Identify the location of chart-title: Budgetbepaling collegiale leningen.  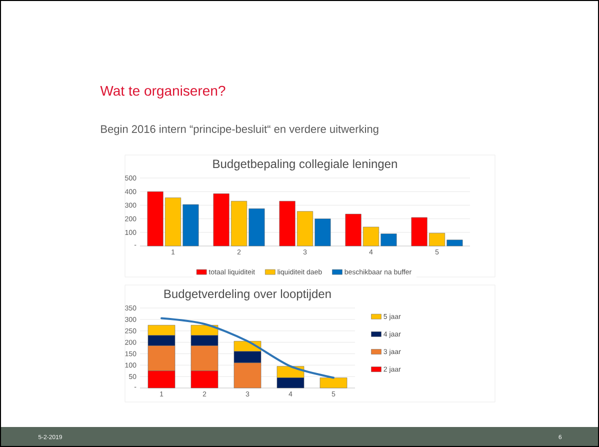
(305, 164).